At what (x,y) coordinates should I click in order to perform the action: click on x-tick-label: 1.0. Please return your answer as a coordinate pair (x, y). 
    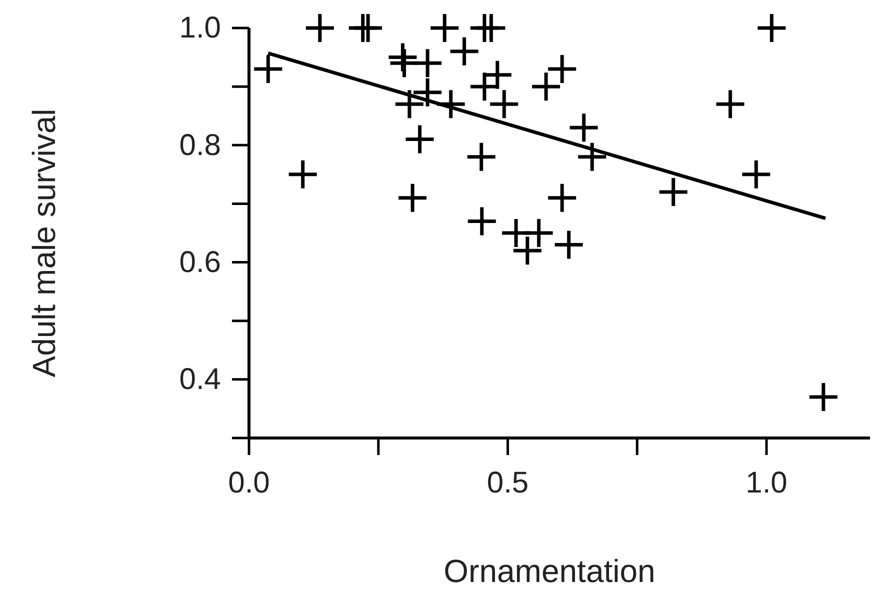
    Looking at the image, I should click on (767, 483).